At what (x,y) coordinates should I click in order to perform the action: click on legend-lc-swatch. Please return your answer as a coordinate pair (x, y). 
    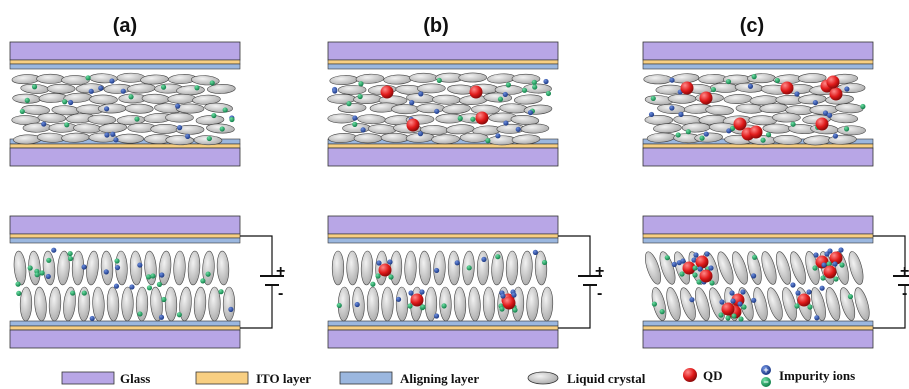
    Looking at the image, I should click on (543, 378).